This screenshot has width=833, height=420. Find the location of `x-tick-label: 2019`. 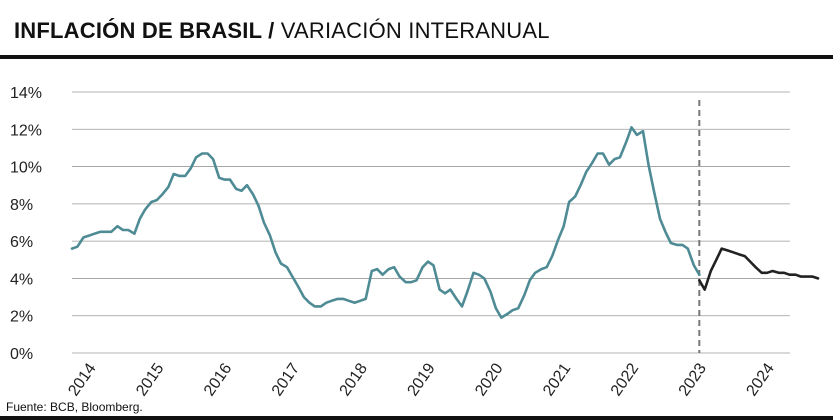

x-tick-label: 2019 is located at coordinates (421, 379).